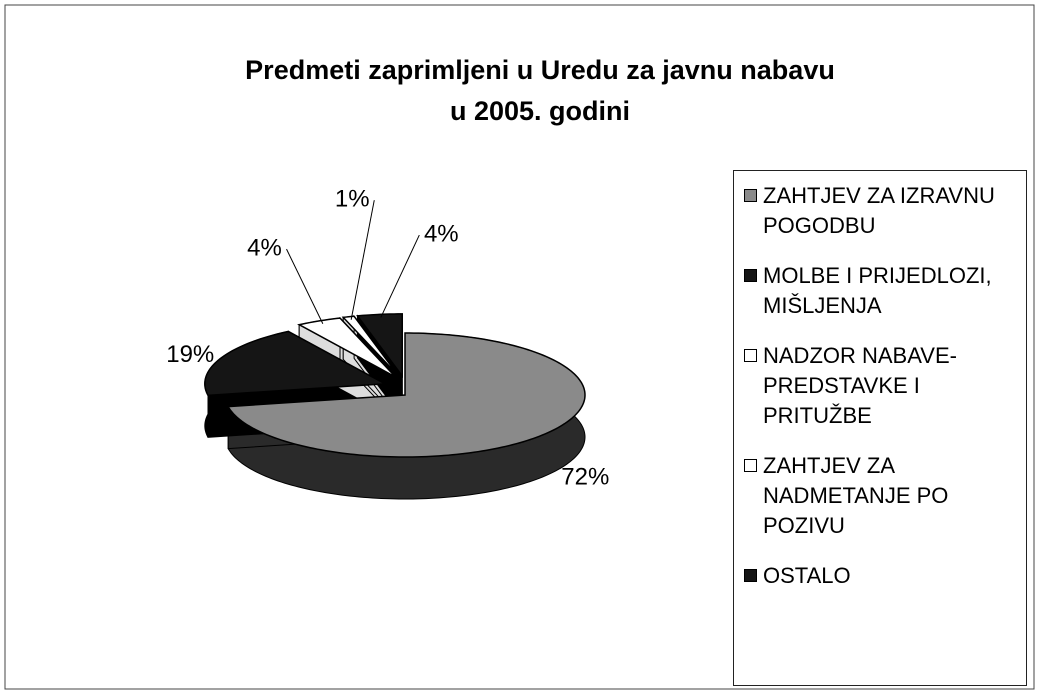 This screenshot has height=698, width=1039. I want to click on legend-item: ZAHTJEV ZA IZRAVNU POGODBU, so click(882, 211).